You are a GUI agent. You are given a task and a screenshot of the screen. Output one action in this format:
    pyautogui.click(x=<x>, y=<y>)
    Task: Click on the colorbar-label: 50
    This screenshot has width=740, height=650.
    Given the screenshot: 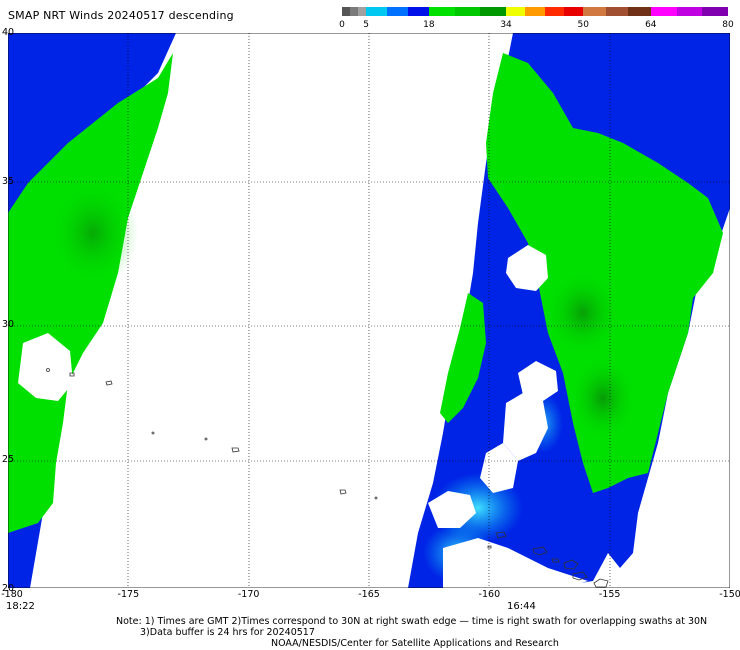 What is the action you would take?
    pyautogui.click(x=583, y=25)
    